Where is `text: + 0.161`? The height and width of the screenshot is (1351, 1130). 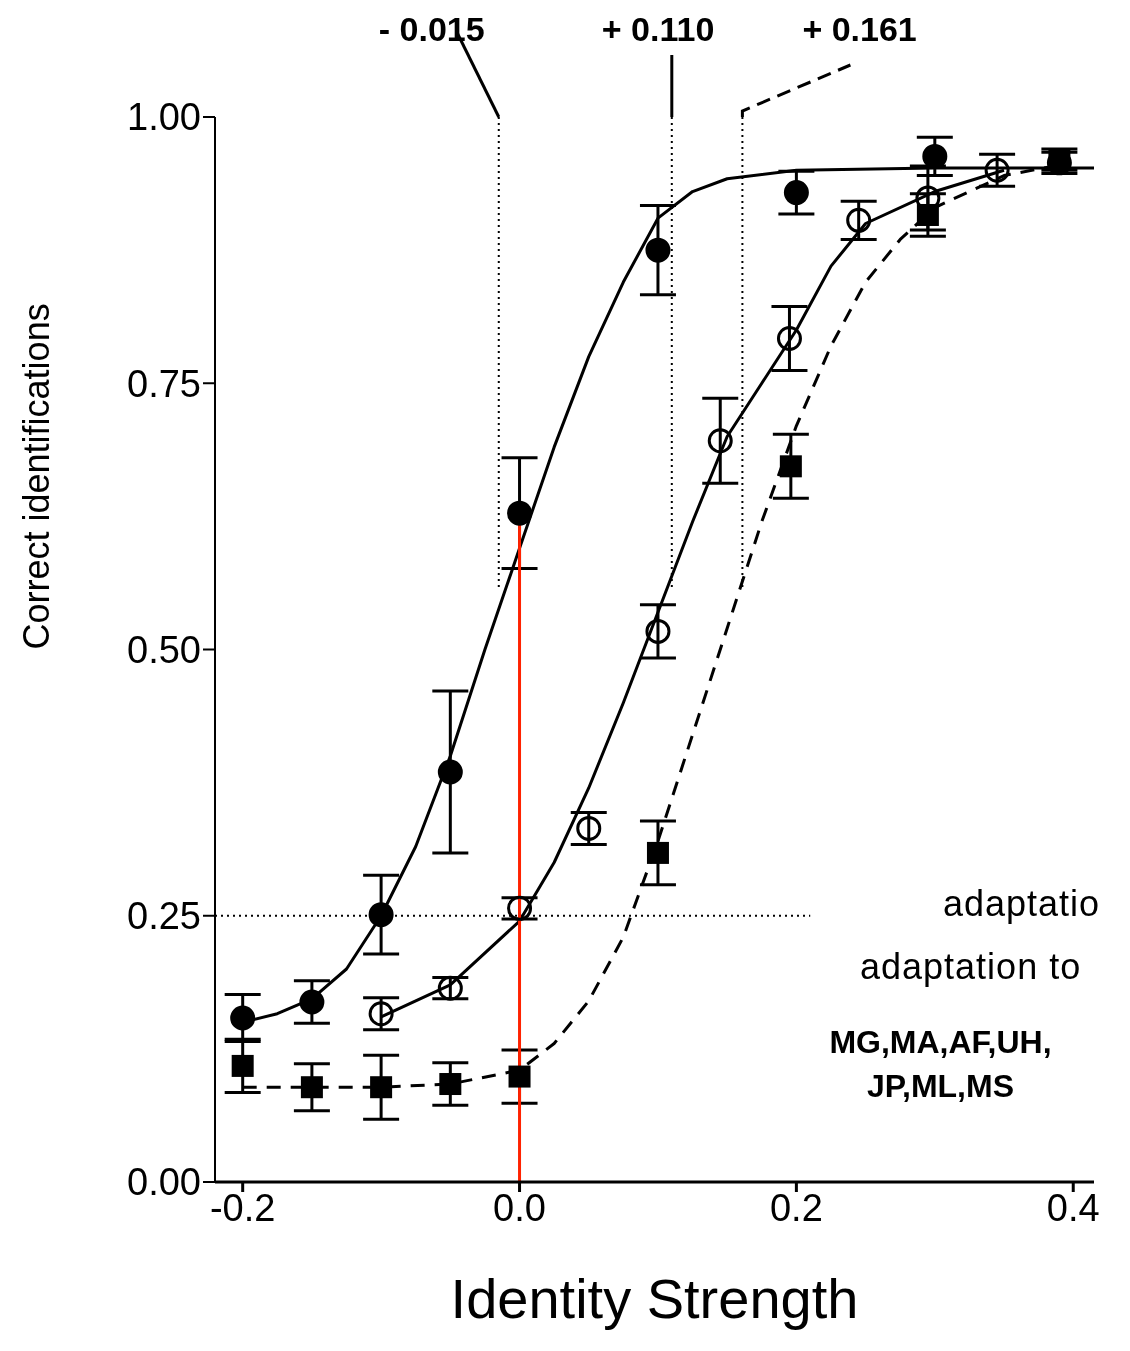 text: + 0.161 is located at coordinates (859, 29).